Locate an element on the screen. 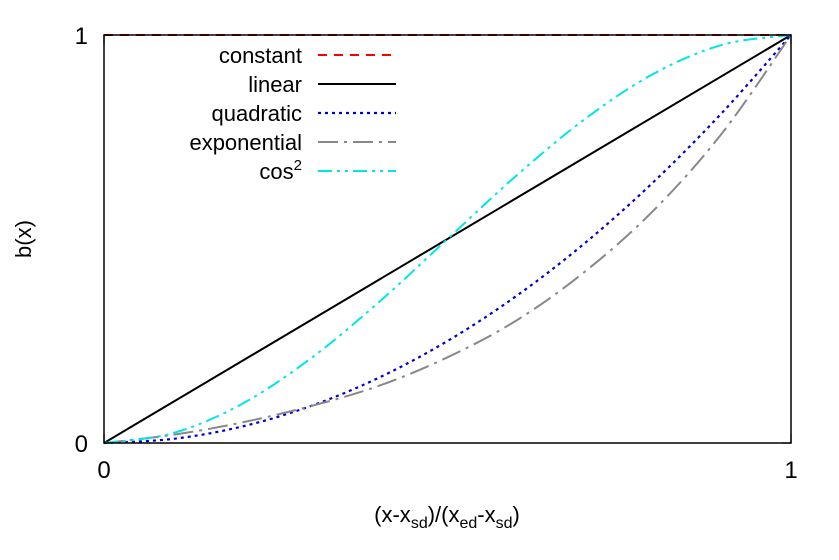 This screenshot has width=839, height=560. y-tick-label-0: 0 is located at coordinates (81, 444).